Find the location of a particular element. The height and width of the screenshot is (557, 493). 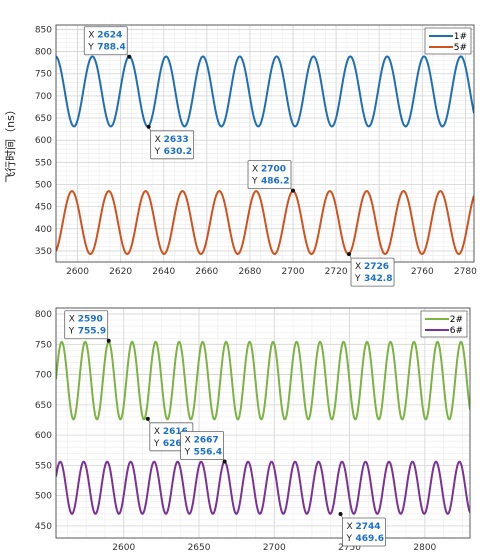

y-tick-label: 350 is located at coordinates (43, 252).